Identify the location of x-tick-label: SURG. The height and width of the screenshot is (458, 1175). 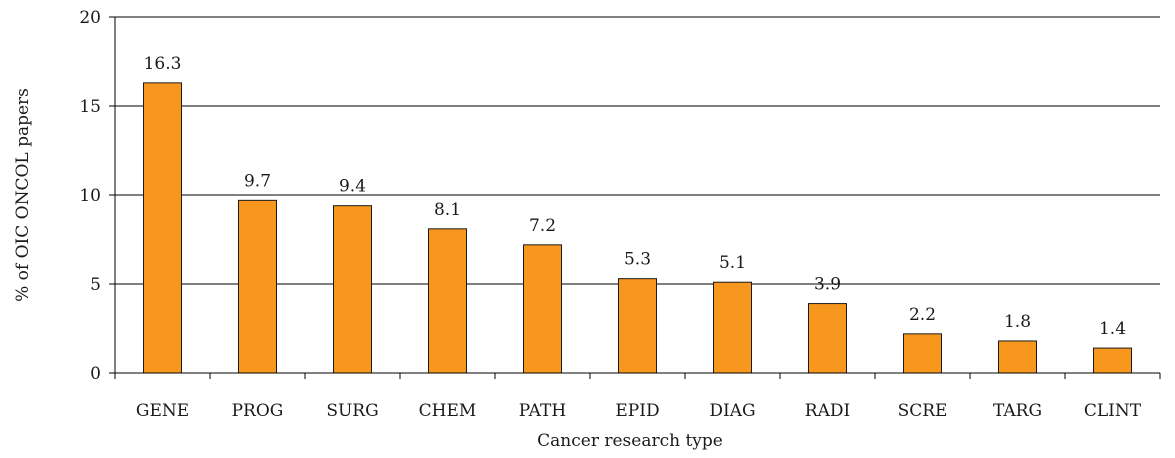
(352, 411).